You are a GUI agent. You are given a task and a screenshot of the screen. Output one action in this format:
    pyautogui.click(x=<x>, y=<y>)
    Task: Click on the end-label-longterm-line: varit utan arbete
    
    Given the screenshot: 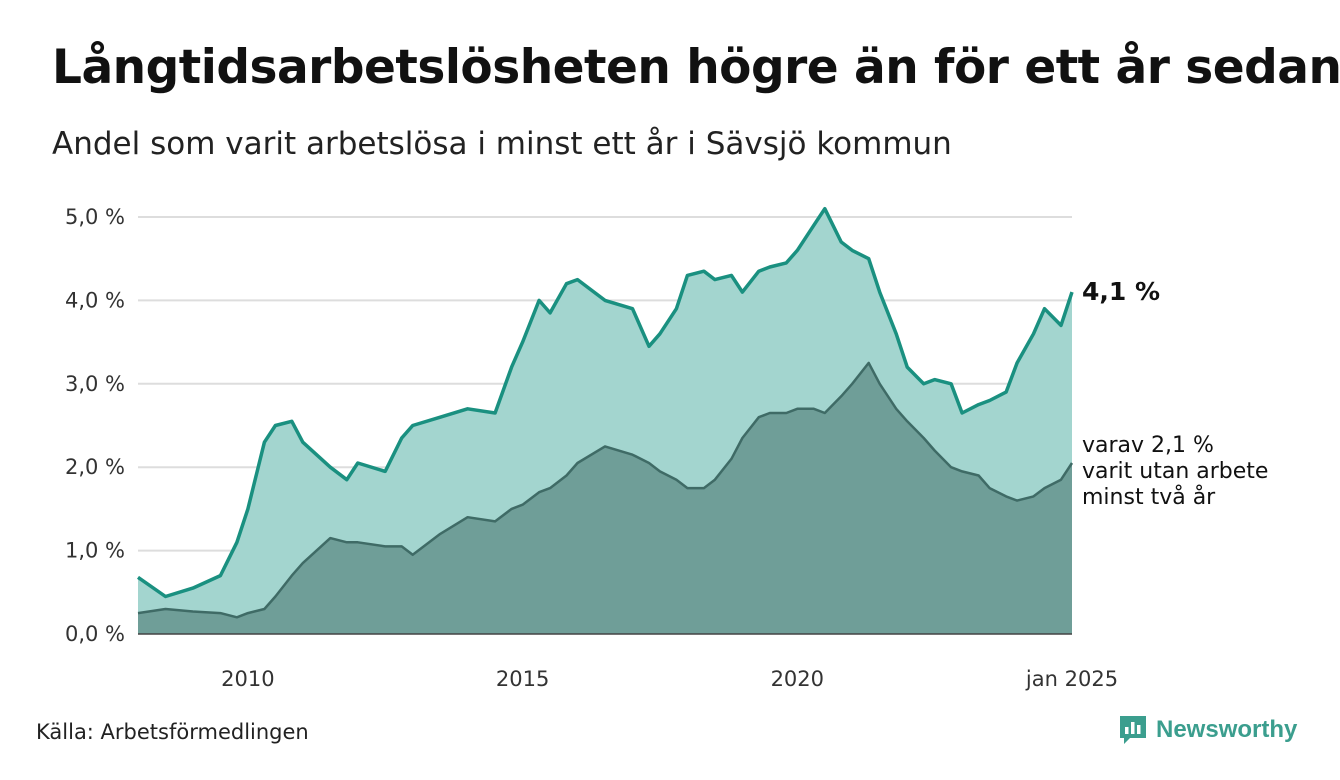 What is the action you would take?
    pyautogui.click(x=1175, y=471)
    